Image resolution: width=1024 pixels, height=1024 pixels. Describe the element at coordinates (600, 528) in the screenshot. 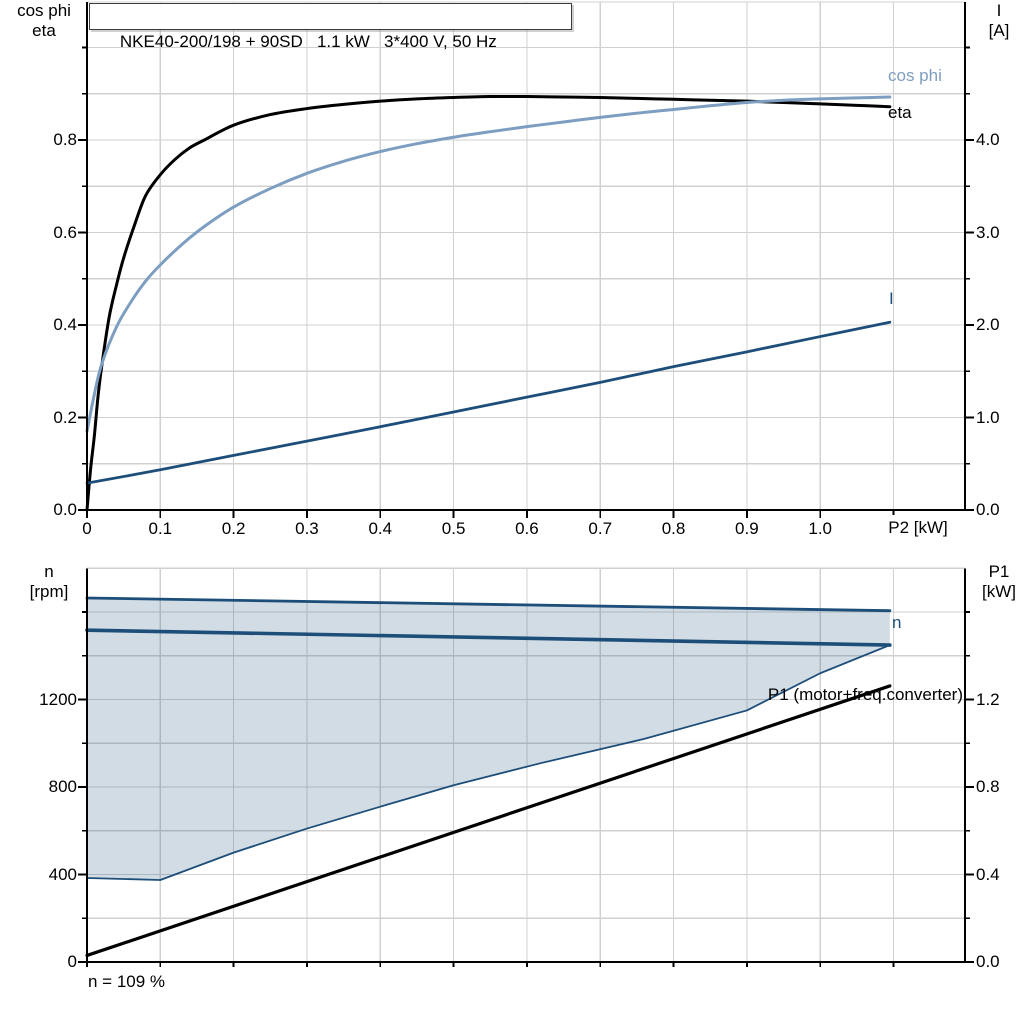

I see `tick-label: 0.7` at that location.